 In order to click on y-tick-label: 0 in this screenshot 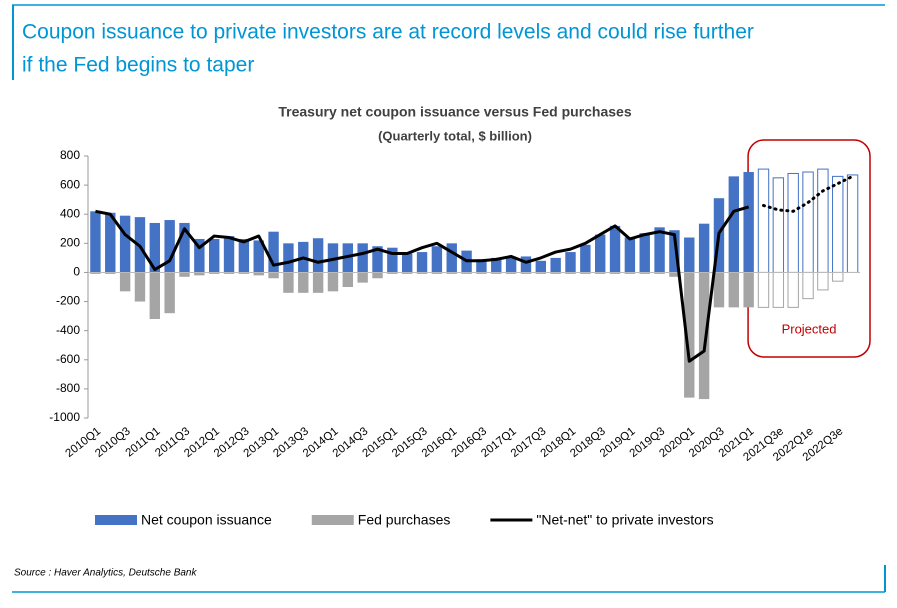, I will do `click(76, 272)`.